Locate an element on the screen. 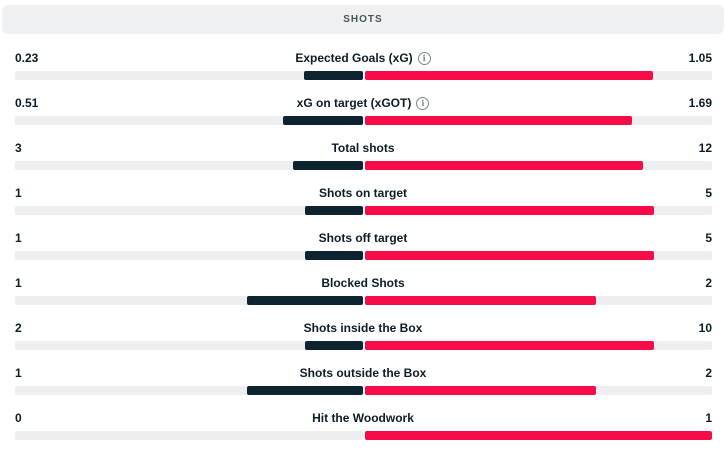 Image resolution: width=726 pixels, height=455 pixels. stat-label: Blocked Shots is located at coordinates (363, 283).